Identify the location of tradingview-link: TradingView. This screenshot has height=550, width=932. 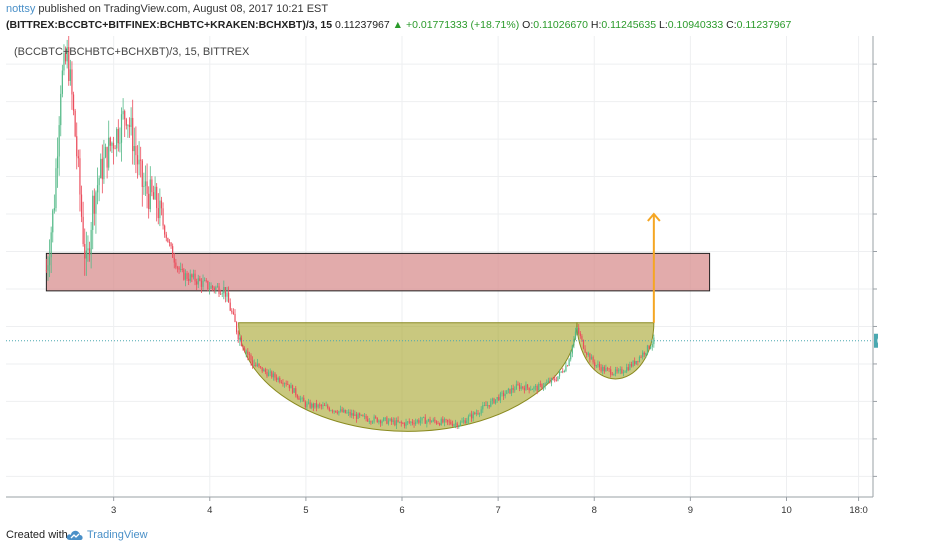
(117, 535).